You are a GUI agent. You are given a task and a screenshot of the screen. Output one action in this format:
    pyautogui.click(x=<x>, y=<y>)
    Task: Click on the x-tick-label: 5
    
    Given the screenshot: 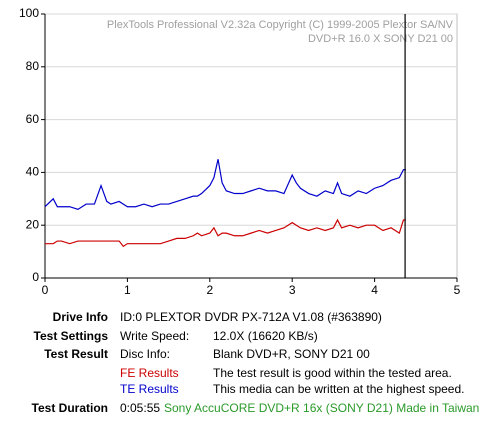 What is the action you would take?
    pyautogui.click(x=457, y=290)
    